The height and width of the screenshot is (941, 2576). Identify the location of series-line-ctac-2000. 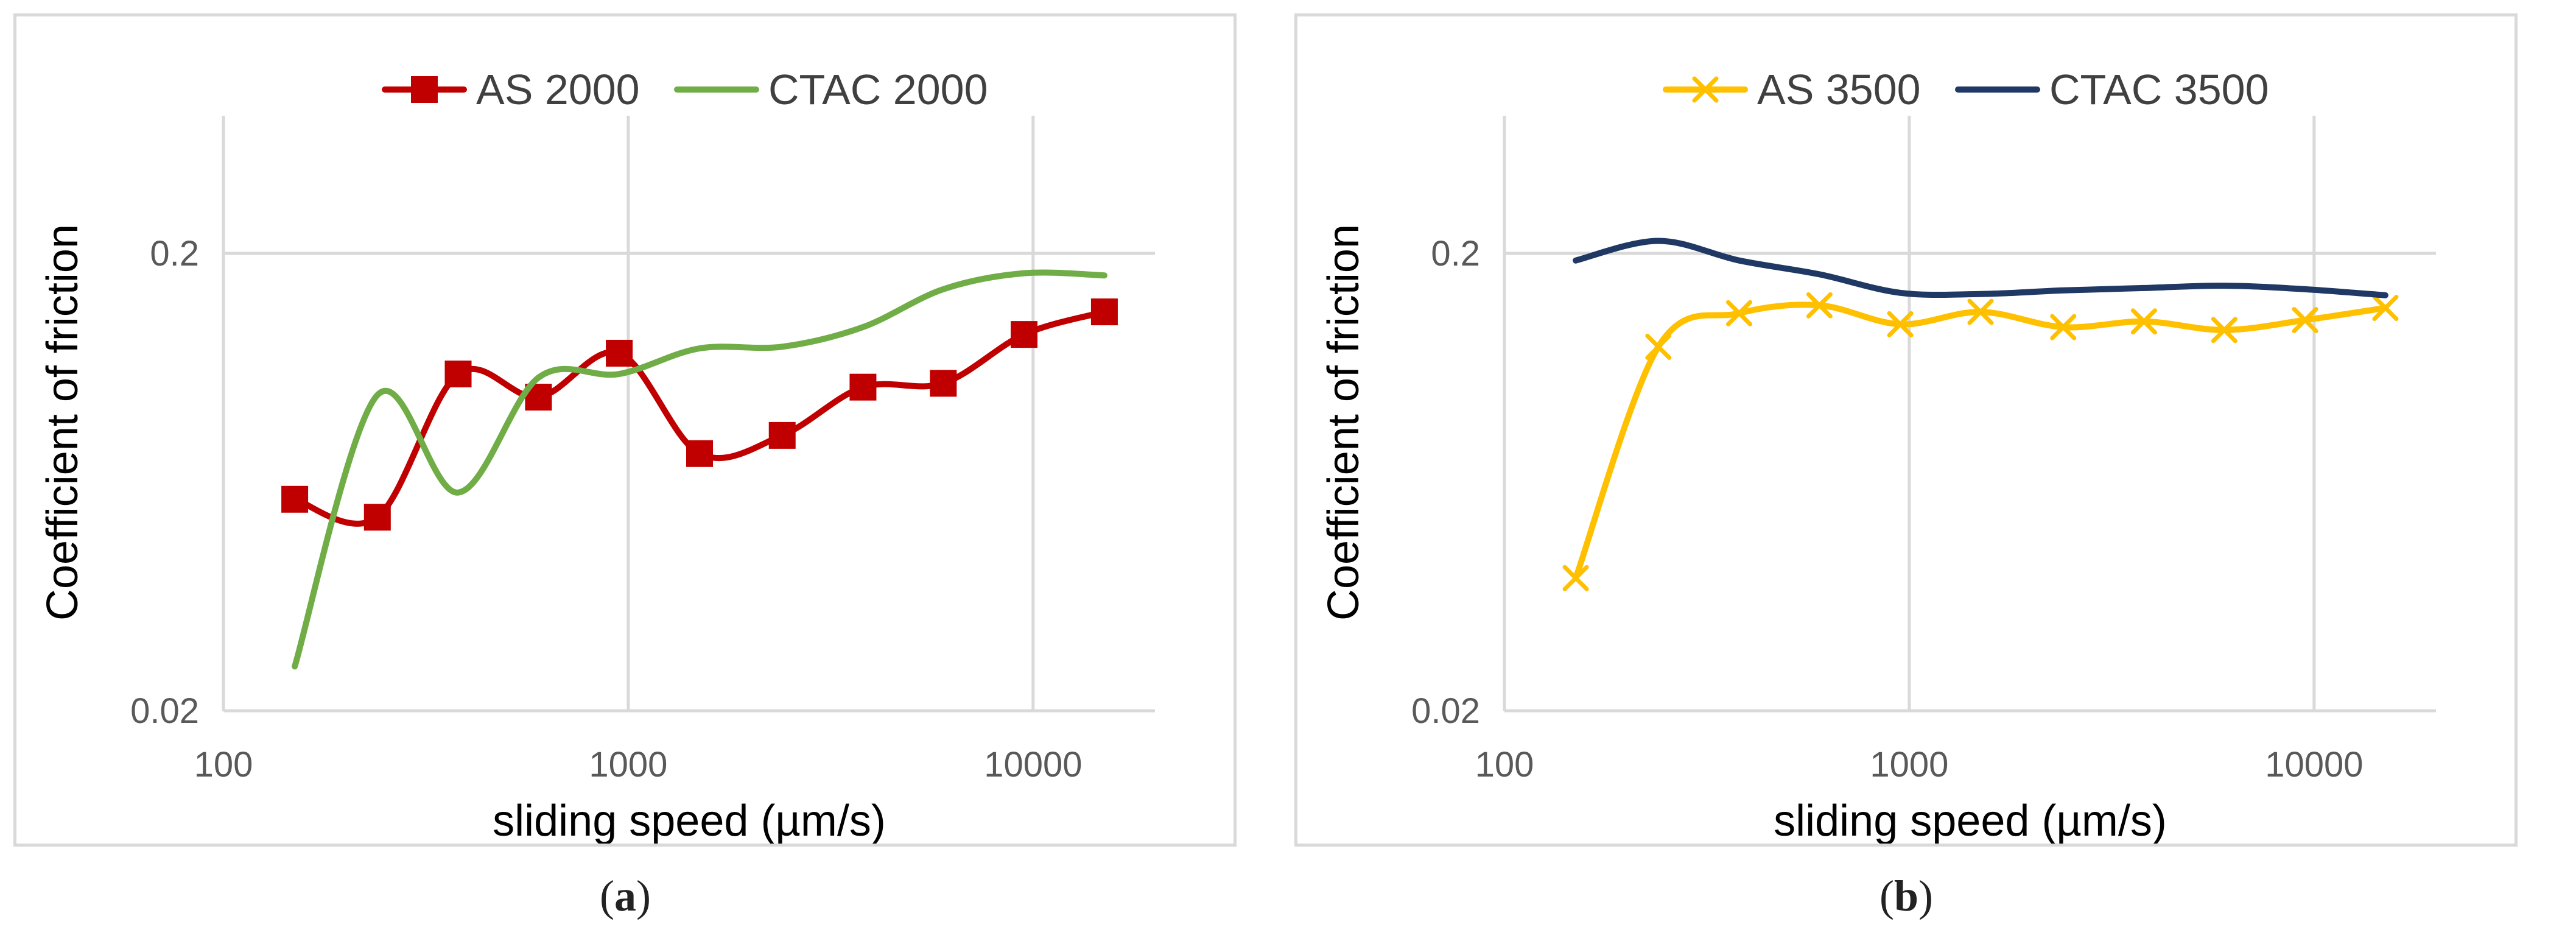
(700, 469).